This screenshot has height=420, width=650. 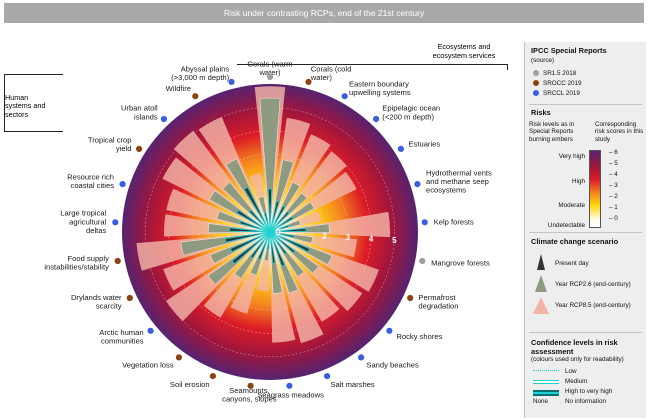 I want to click on category-label-line: agricultural, so click(x=87, y=221).